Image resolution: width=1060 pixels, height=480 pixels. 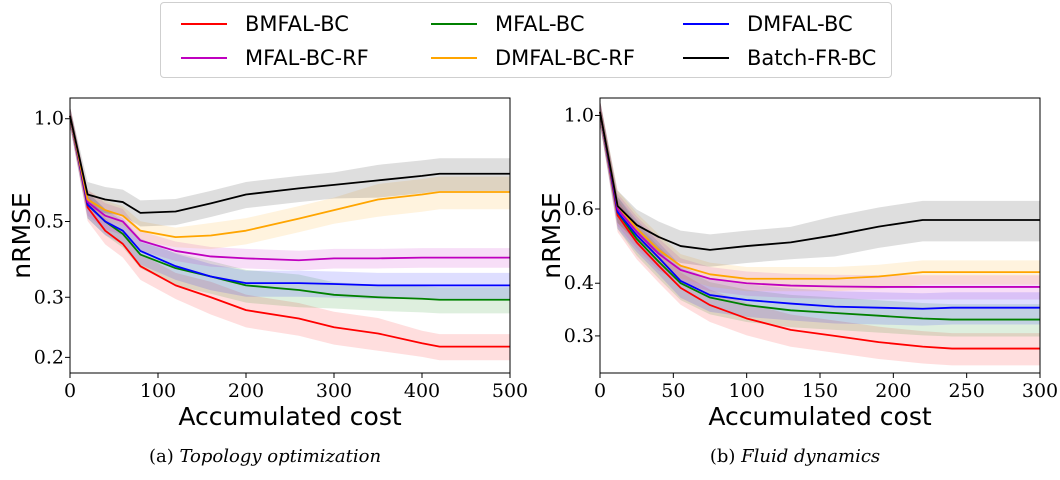 I want to click on legend-swatch-batch-fr-bc, so click(x=706, y=58).